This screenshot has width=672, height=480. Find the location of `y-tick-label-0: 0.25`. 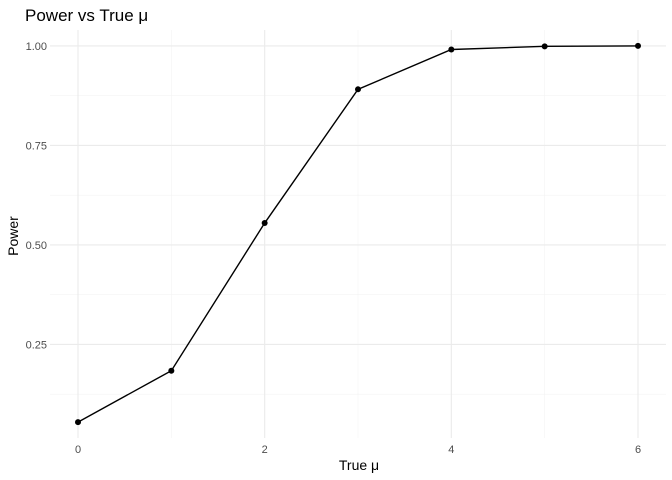

y-tick-label-0: 0.25 is located at coordinates (36, 345).